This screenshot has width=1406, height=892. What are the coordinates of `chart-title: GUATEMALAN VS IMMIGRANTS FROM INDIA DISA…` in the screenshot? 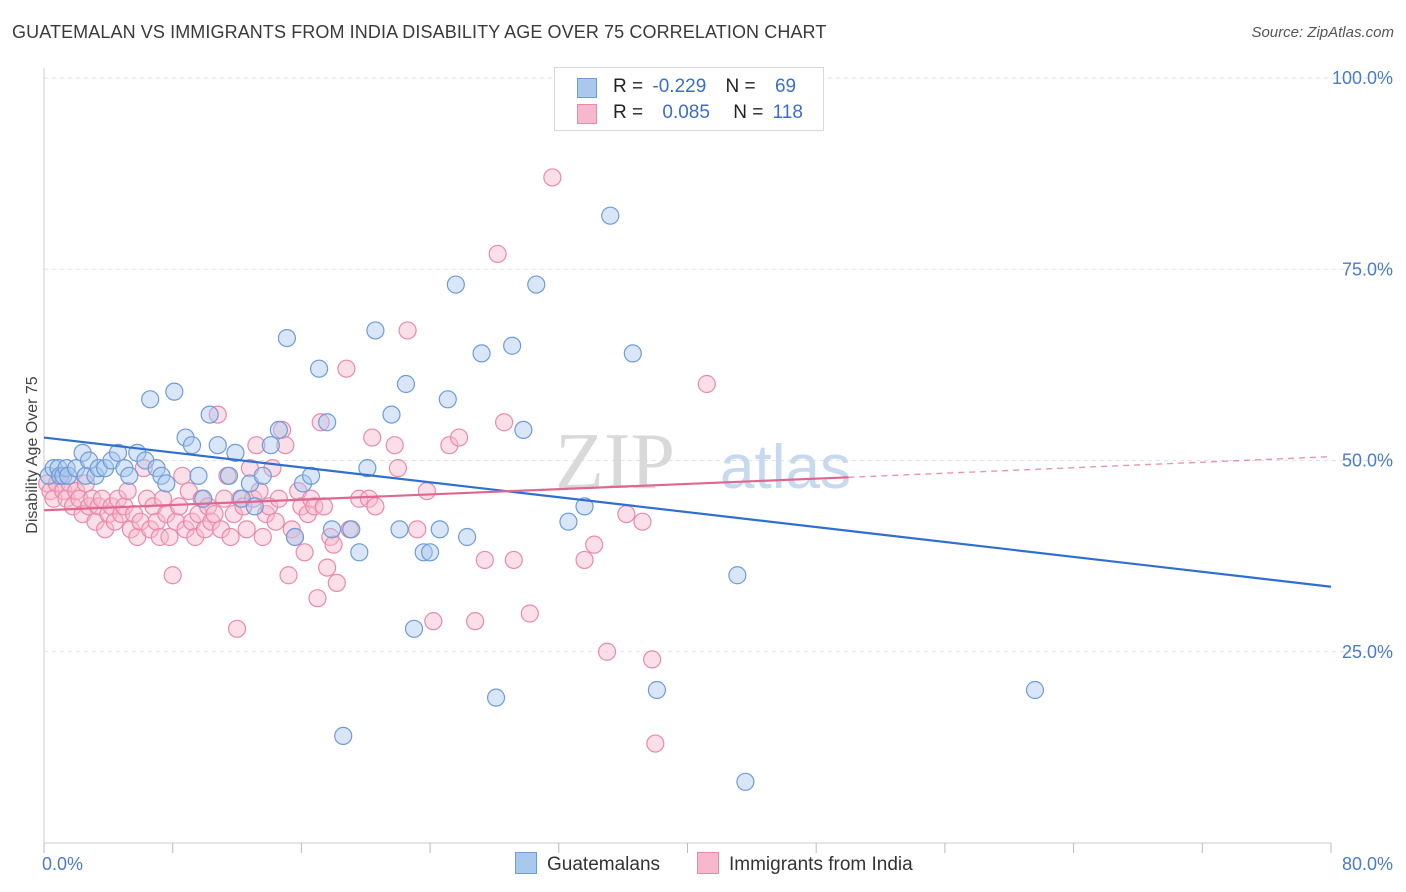 It's located at (419, 32).